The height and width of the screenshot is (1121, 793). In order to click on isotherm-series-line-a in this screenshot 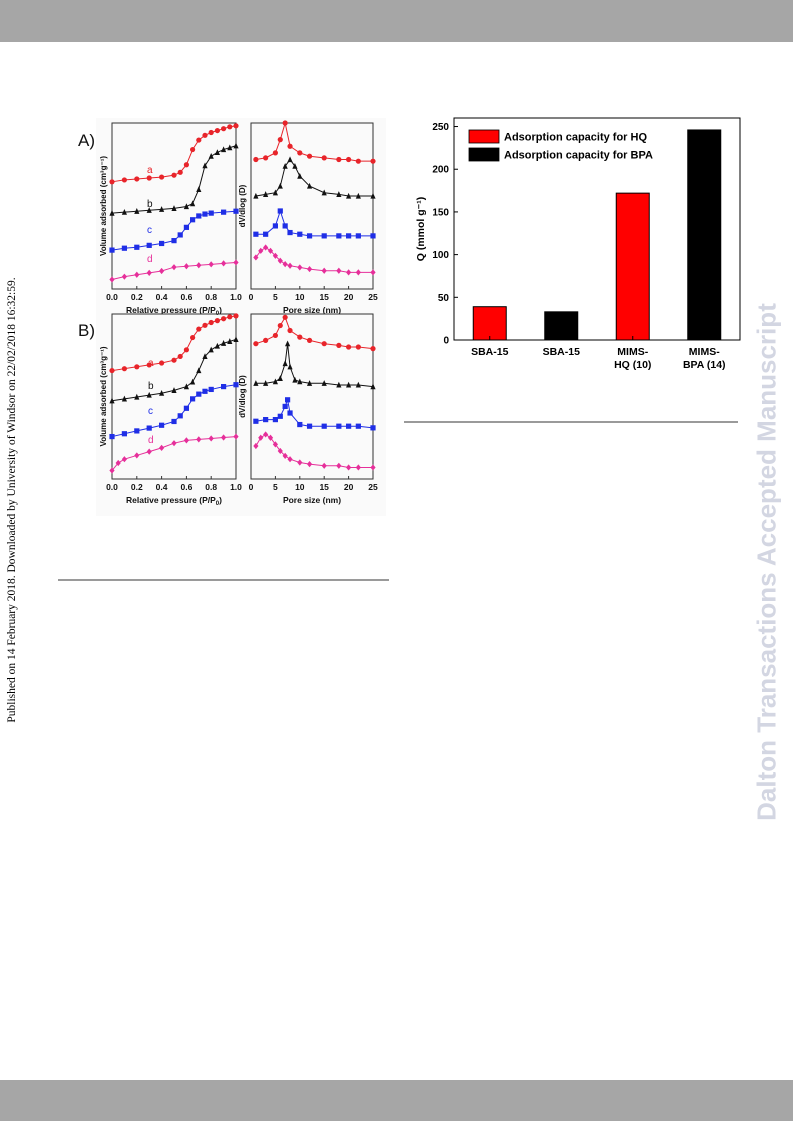, I will do `click(174, 154)`.